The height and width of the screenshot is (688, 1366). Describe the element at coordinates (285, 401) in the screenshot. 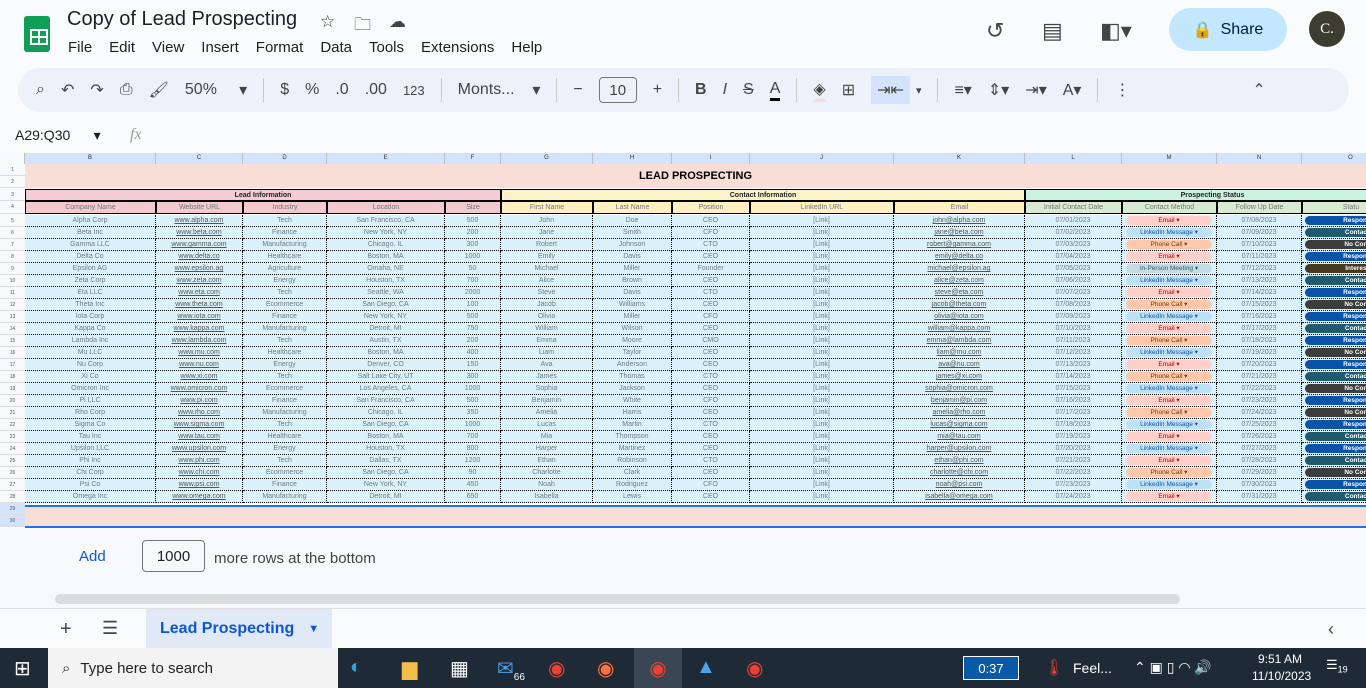

I see `industry-cell: Finance` at that location.